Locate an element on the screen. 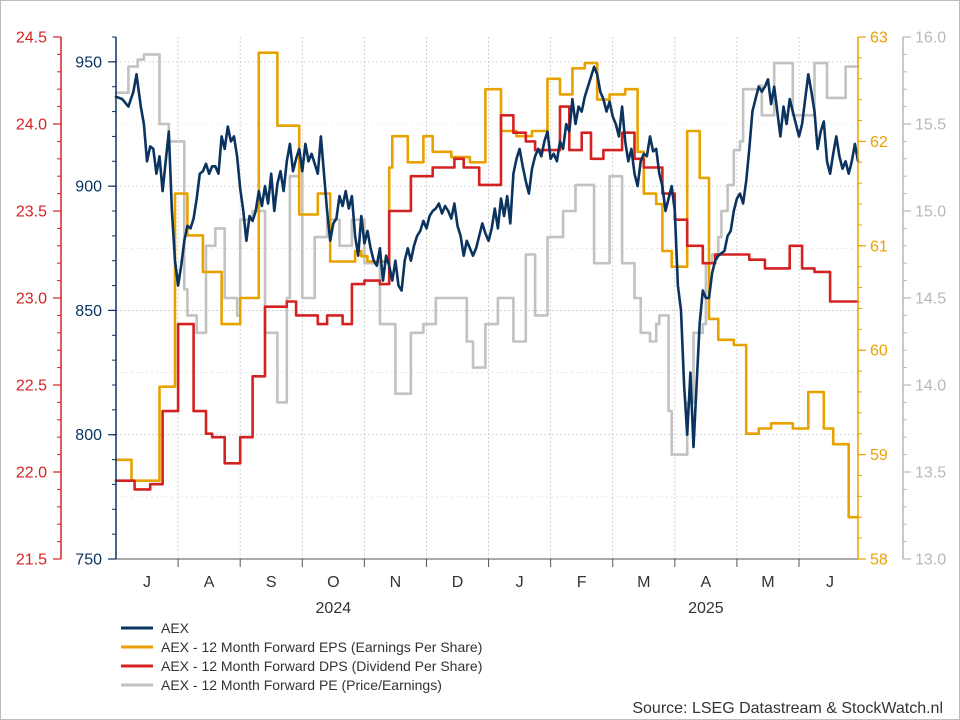  dps-tick-label: 22.0 is located at coordinates (31, 473).